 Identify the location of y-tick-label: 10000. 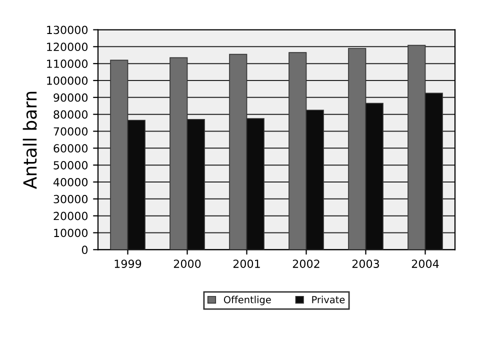
(71, 233).